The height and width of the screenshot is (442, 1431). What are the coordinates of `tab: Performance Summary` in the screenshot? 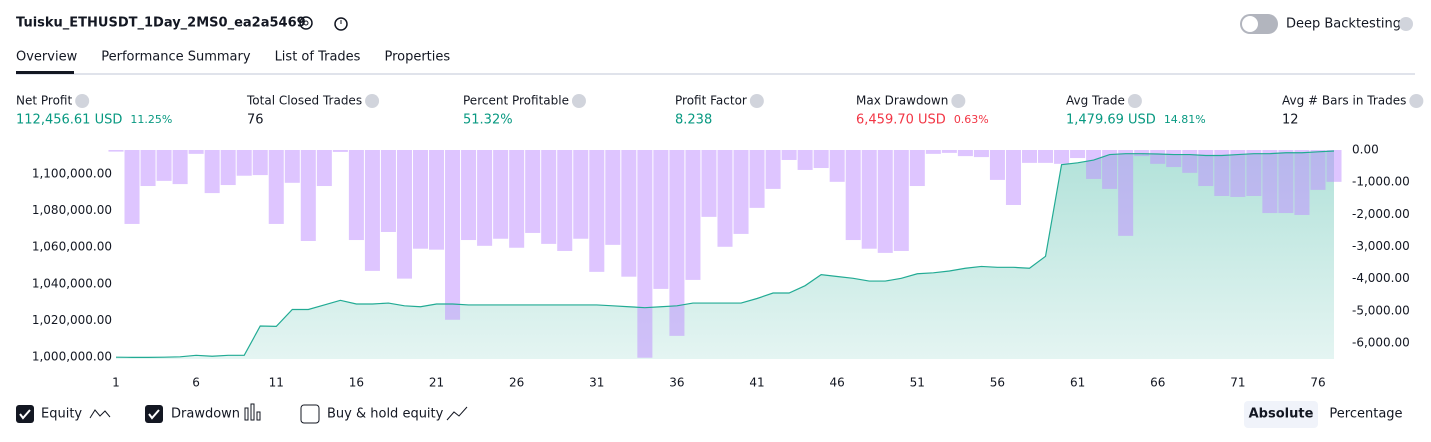 It's located at (176, 57).